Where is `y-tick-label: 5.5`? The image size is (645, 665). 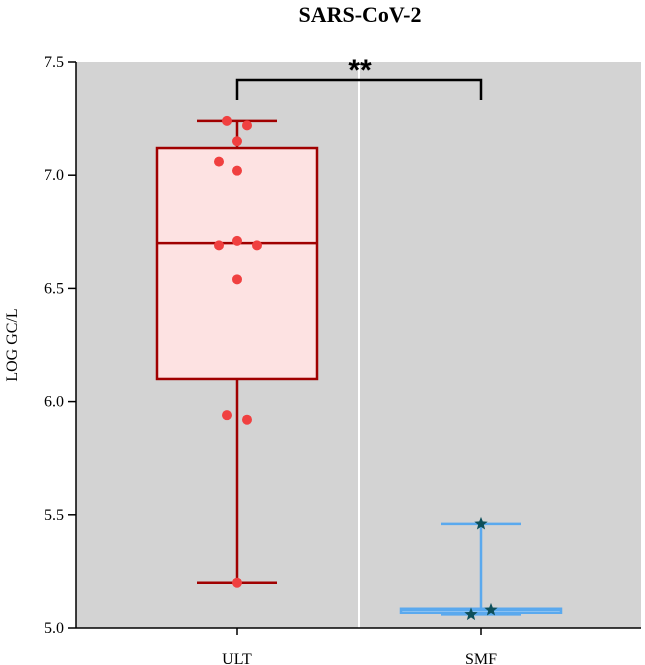 y-tick-label: 5.5 is located at coordinates (54, 515).